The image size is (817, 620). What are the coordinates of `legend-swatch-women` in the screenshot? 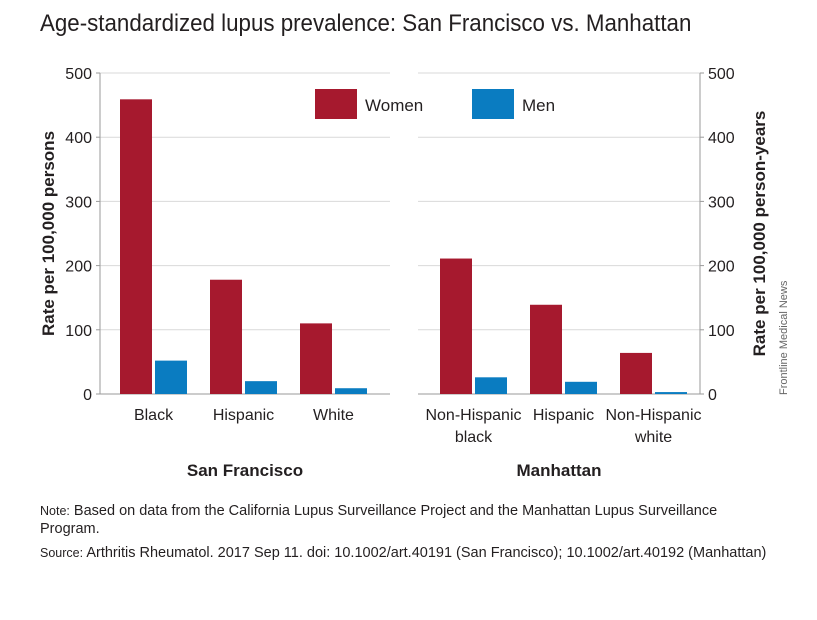 It's located at (336, 104).